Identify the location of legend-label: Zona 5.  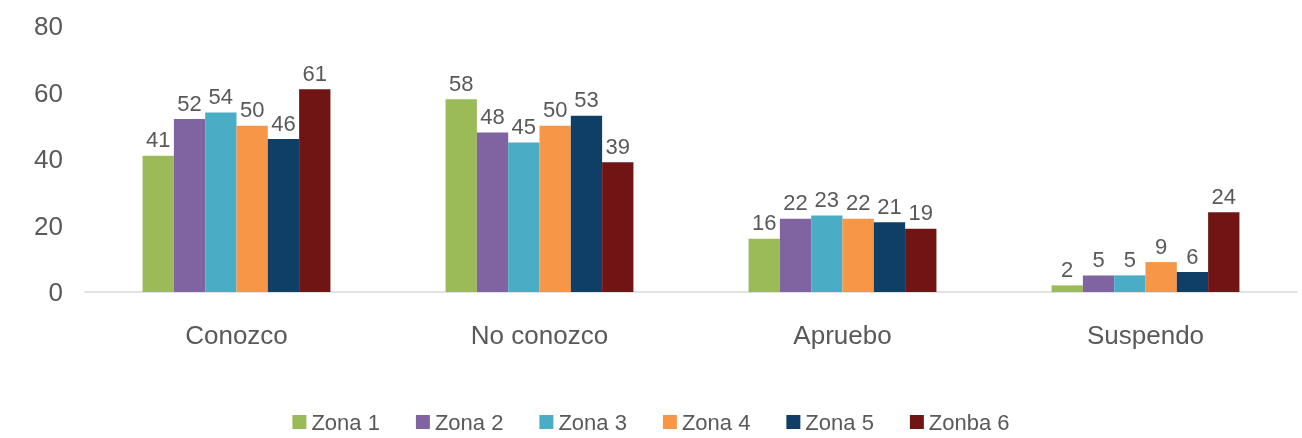
(839, 422).